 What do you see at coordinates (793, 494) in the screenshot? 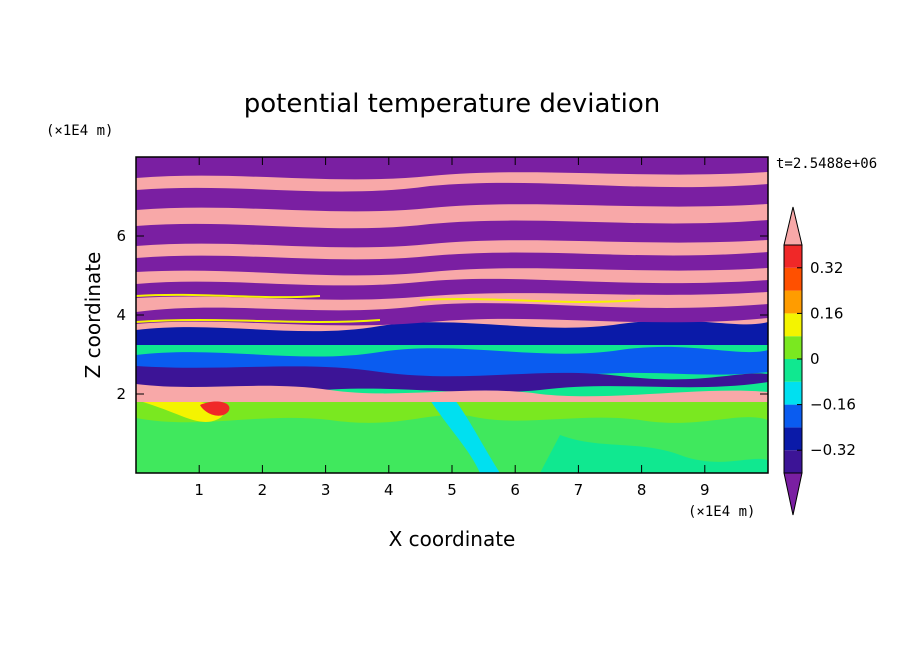
I see `colorbar-low-arrow` at bounding box center [793, 494].